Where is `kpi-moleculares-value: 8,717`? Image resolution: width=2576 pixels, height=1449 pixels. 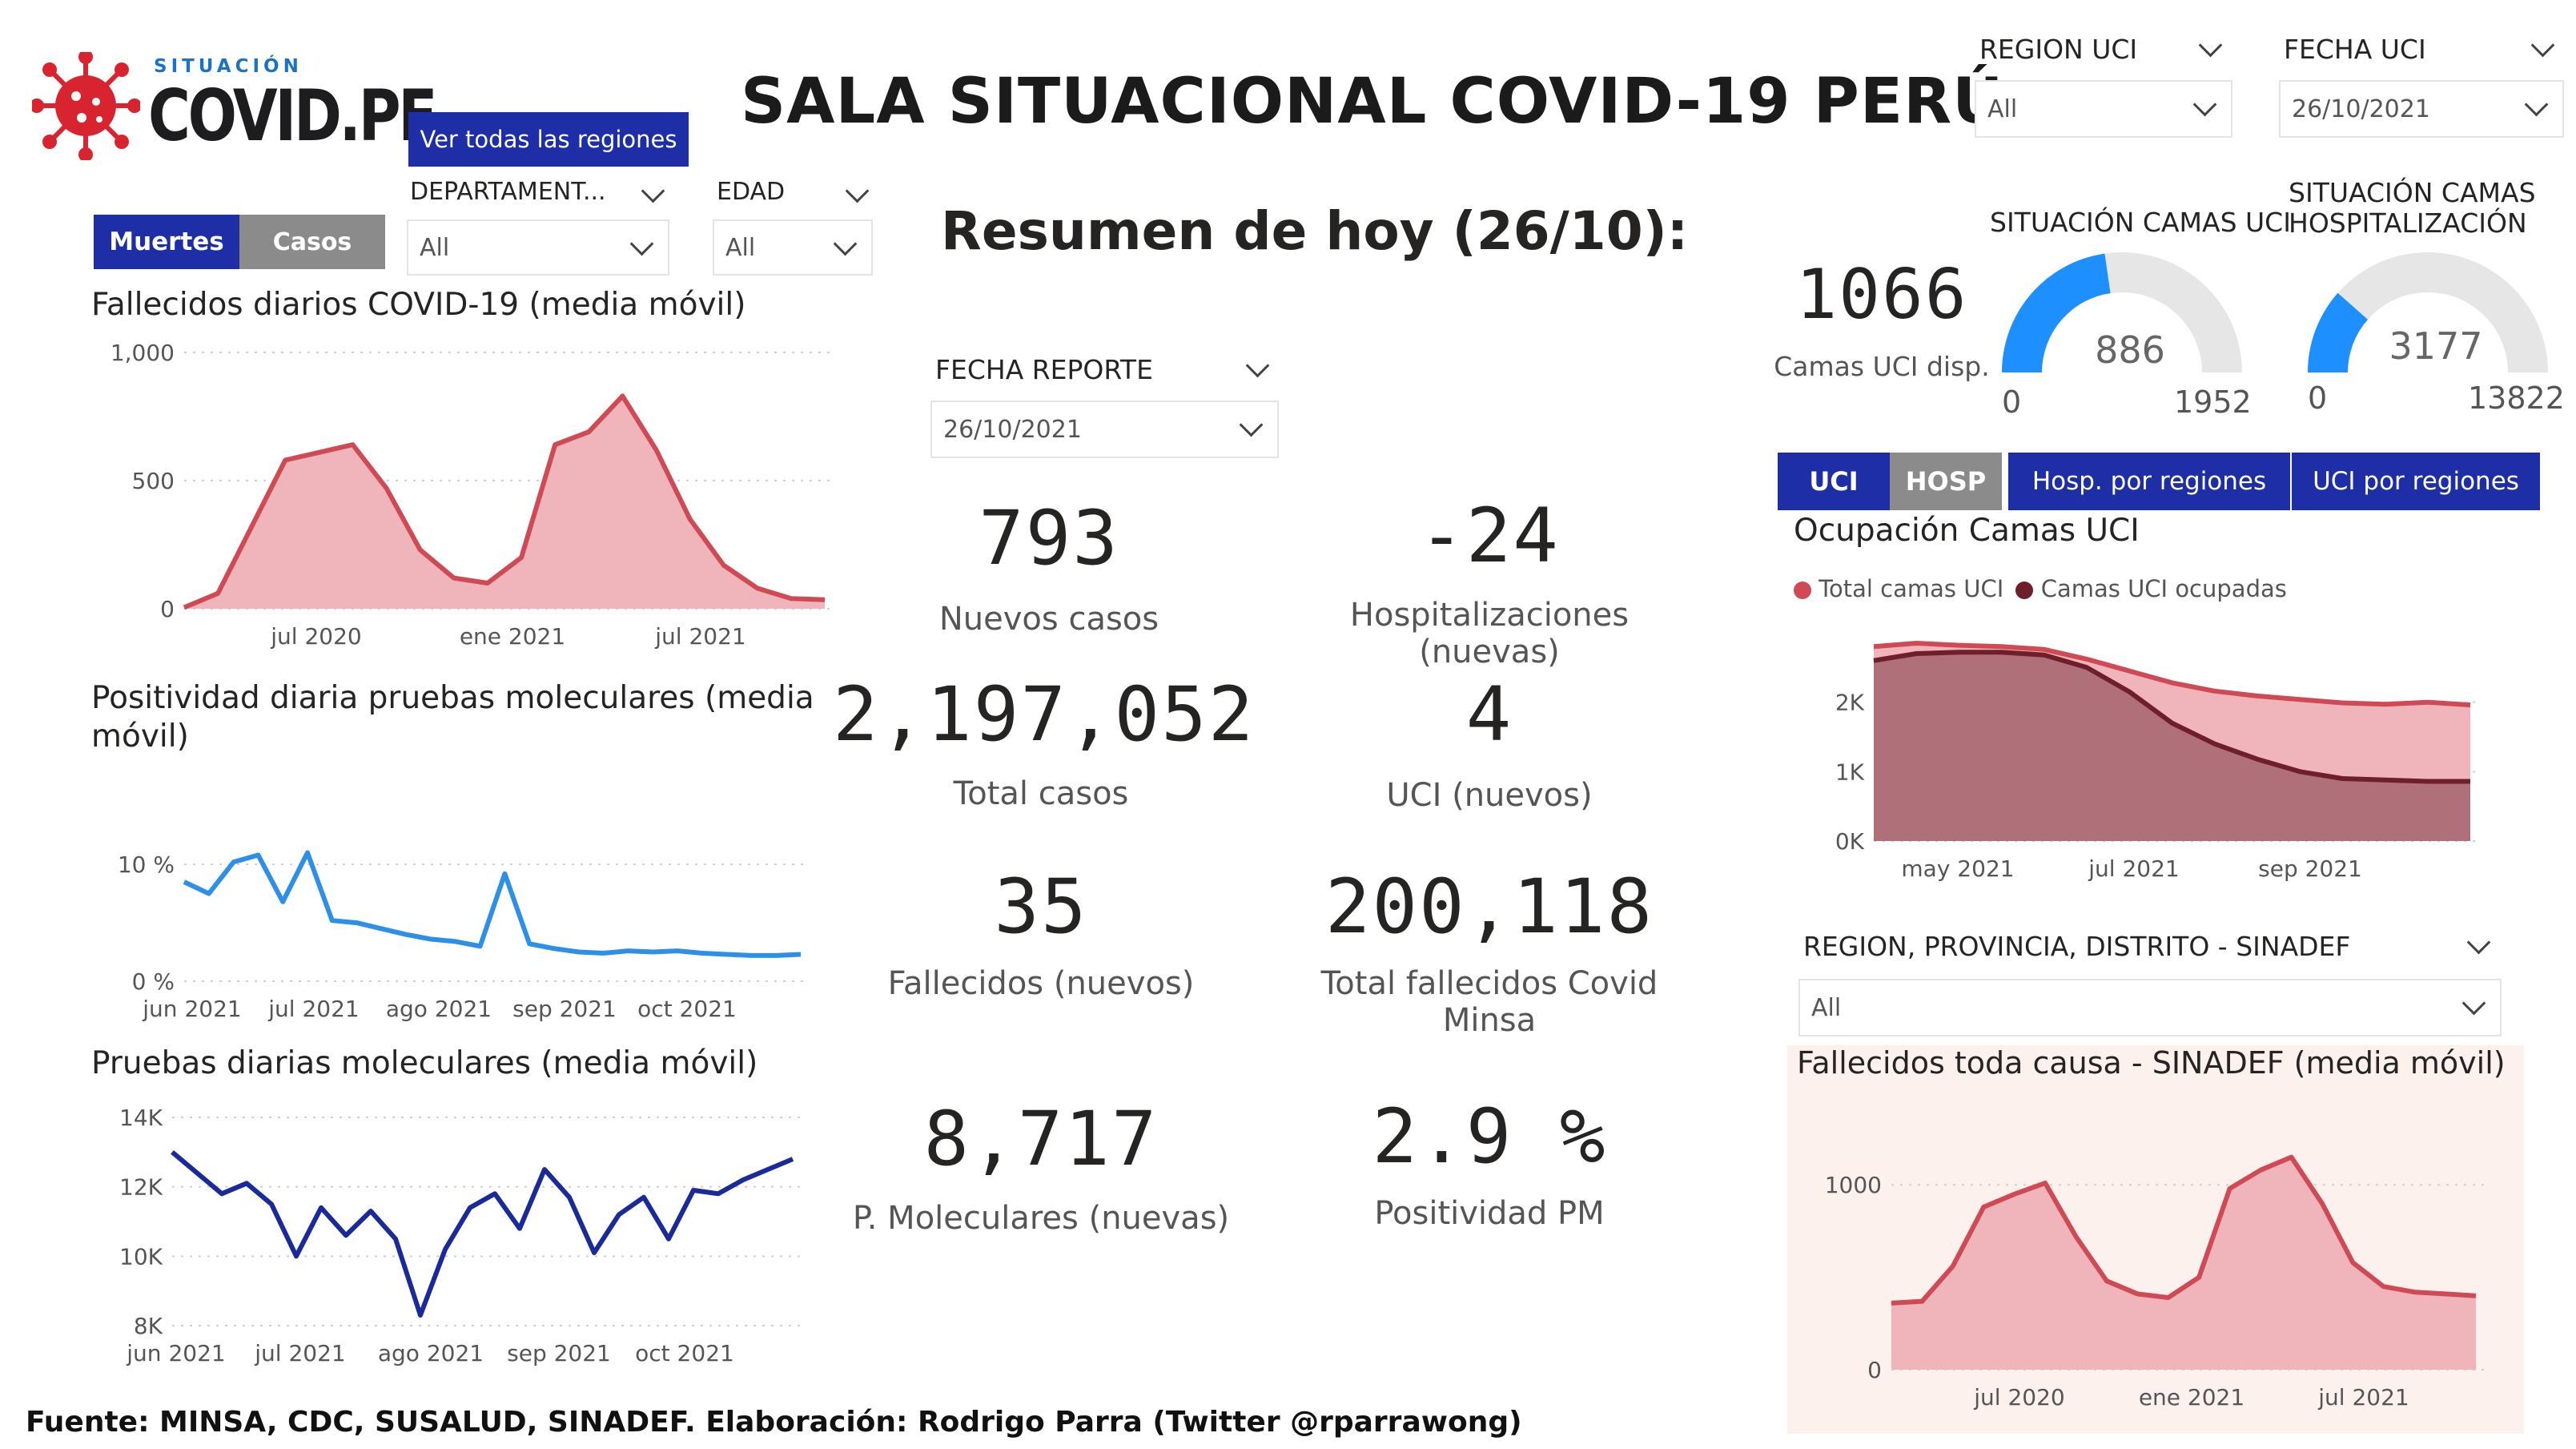 kpi-moleculares-value: 8,717 is located at coordinates (1041, 1139).